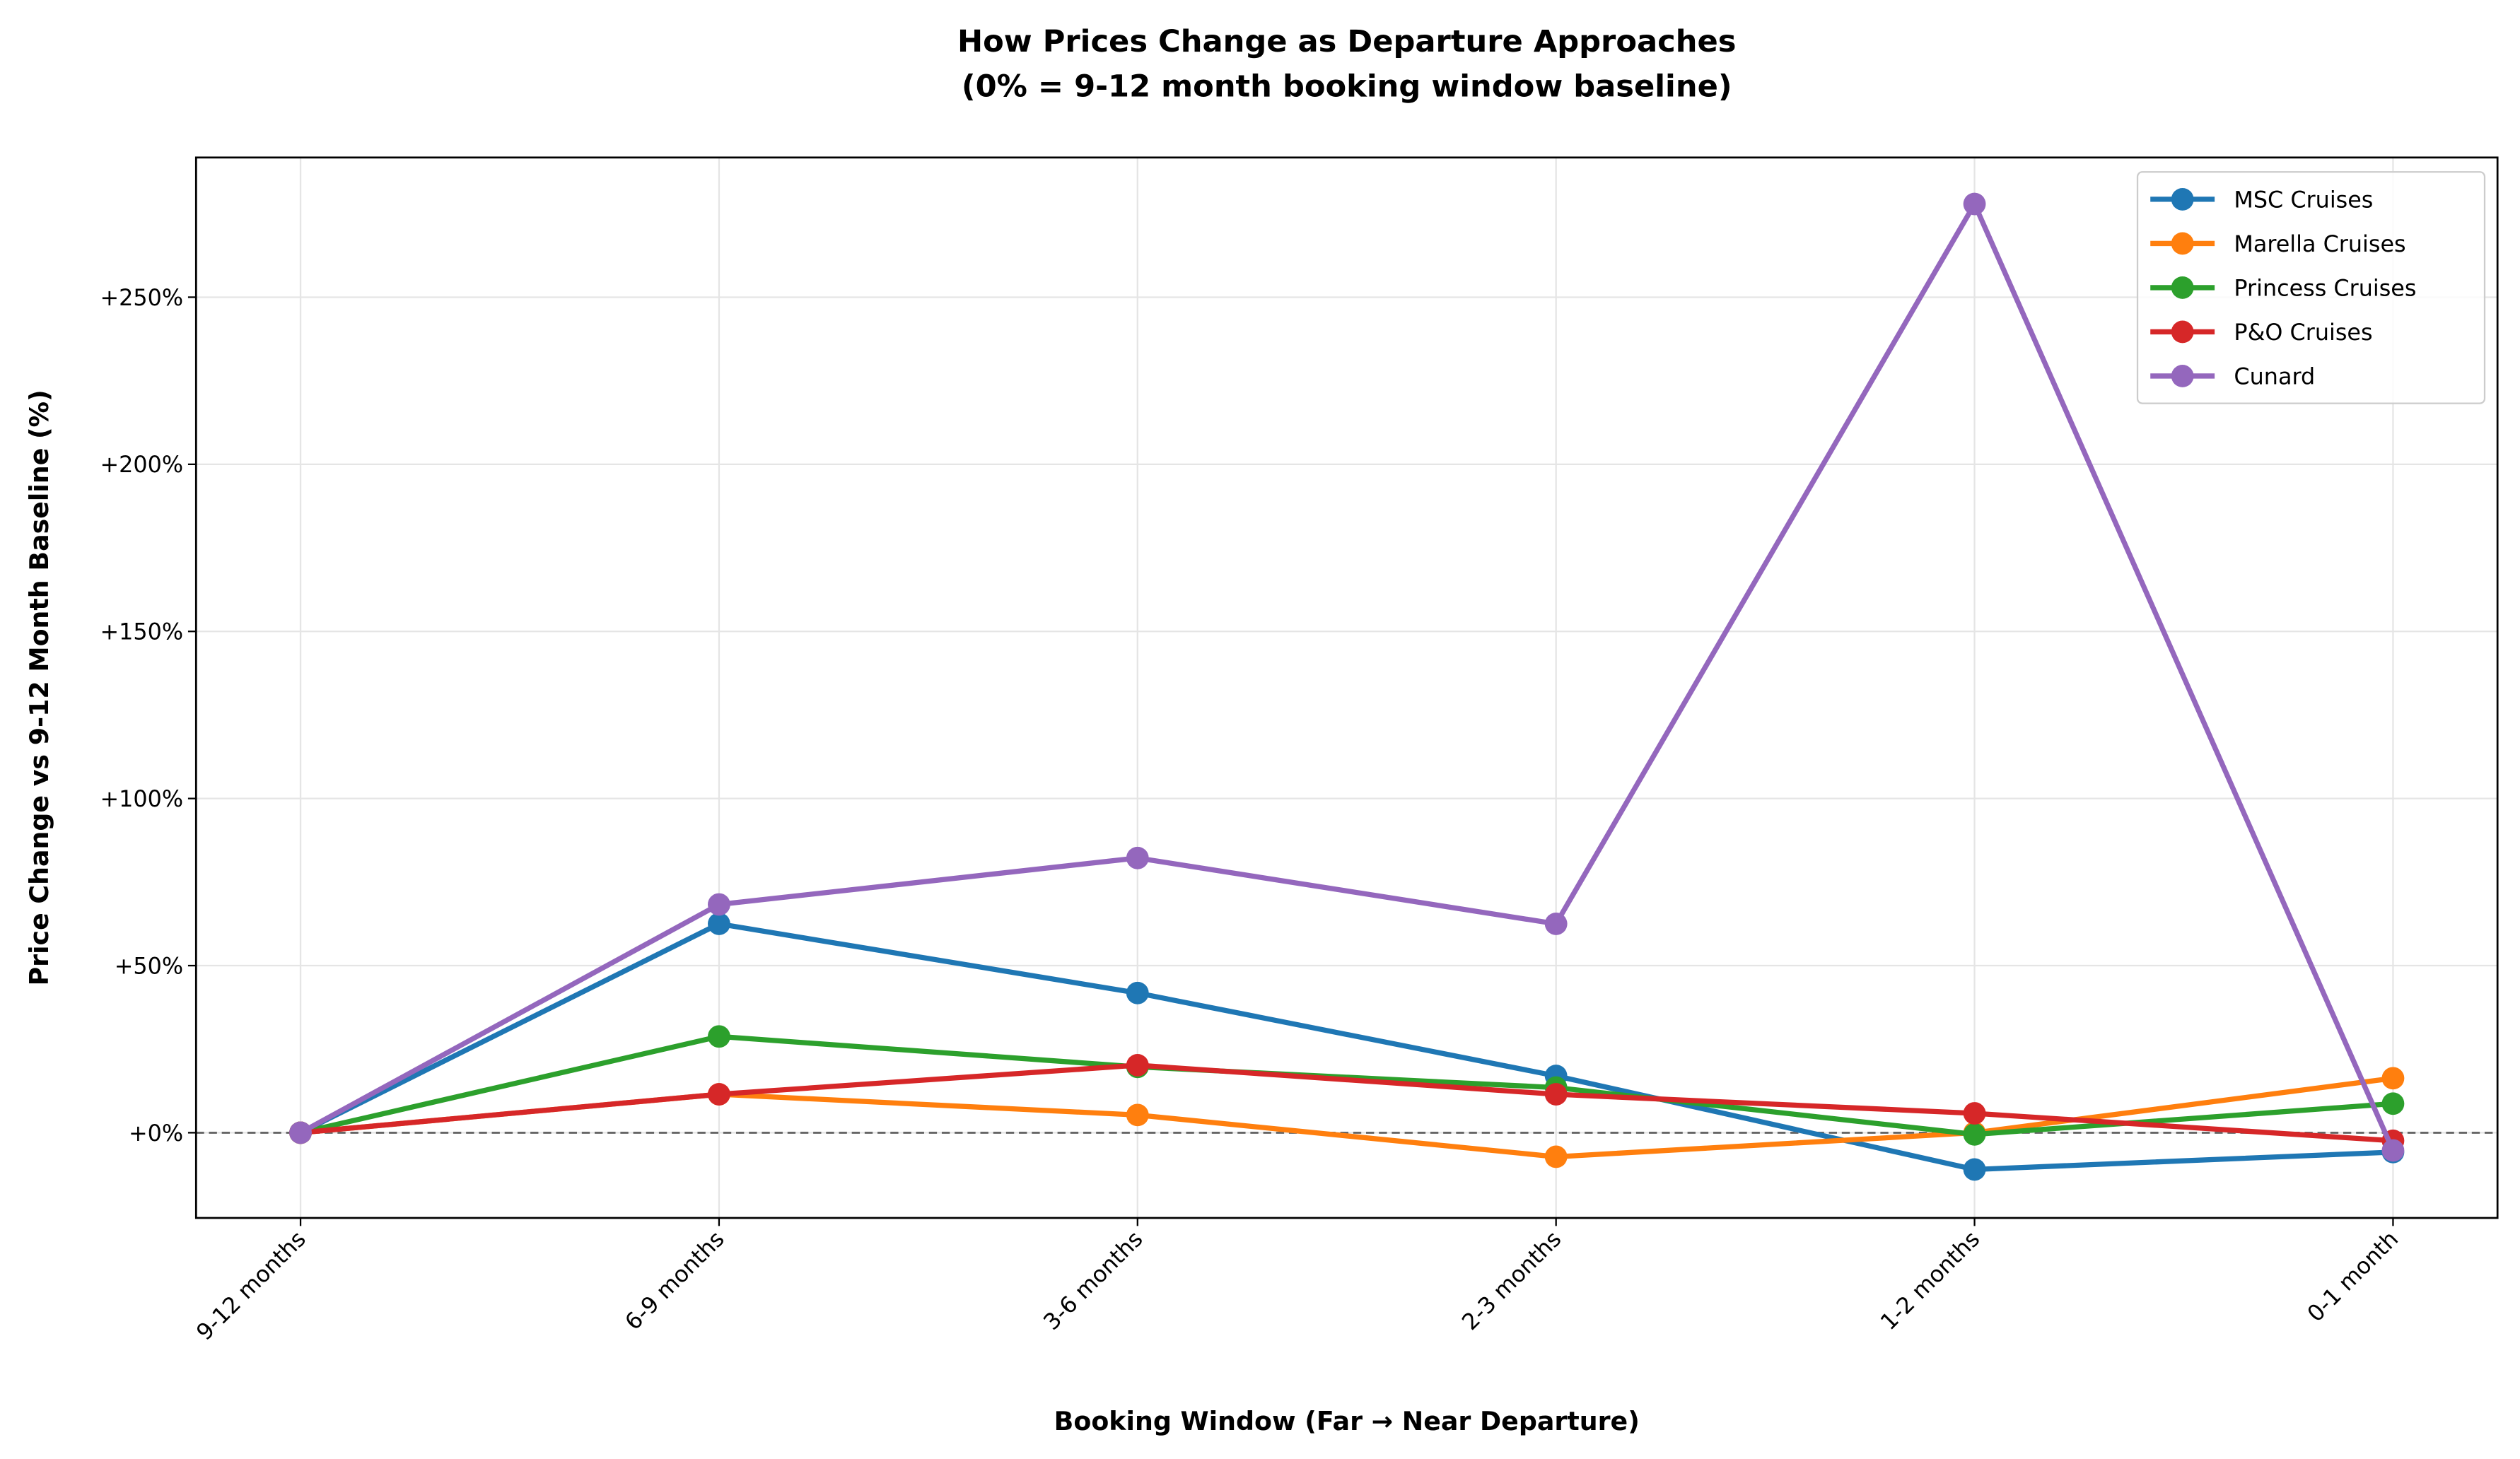 The width and height of the screenshot is (2520, 1459). What do you see at coordinates (39, 687) in the screenshot?
I see `y-axis-label: Price Change vs 9-12 Month Baseline (%)` at bounding box center [39, 687].